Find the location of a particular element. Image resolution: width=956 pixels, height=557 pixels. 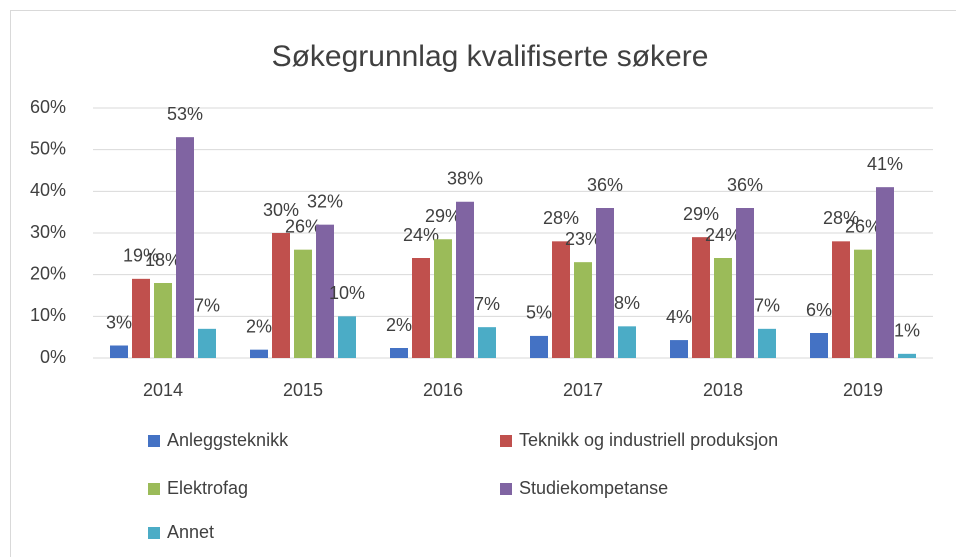

data-label: 6% is located at coordinates (819, 310).